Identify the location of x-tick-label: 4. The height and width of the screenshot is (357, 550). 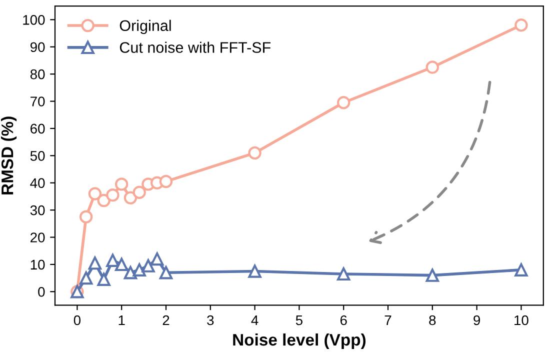
(254, 320).